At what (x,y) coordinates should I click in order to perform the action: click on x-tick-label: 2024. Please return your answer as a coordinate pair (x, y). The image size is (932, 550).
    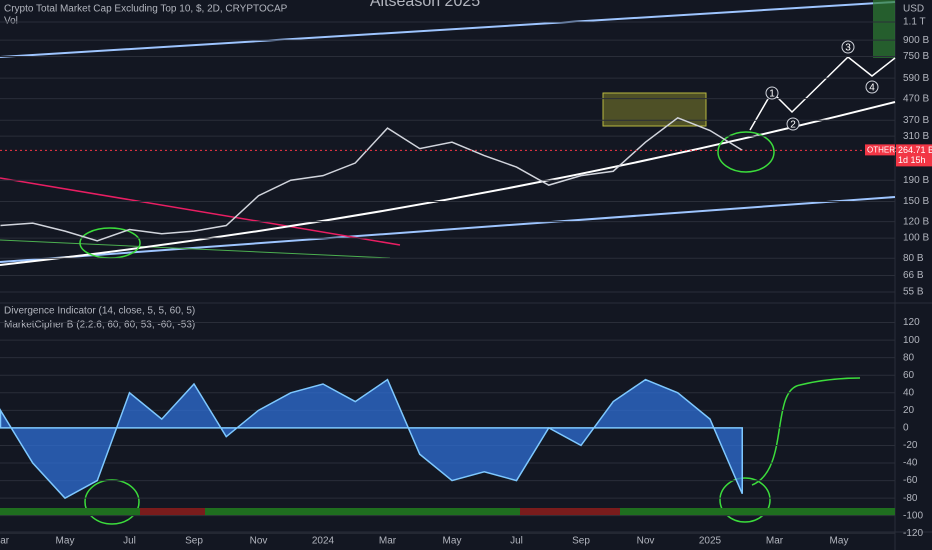
    Looking at the image, I should click on (323, 541).